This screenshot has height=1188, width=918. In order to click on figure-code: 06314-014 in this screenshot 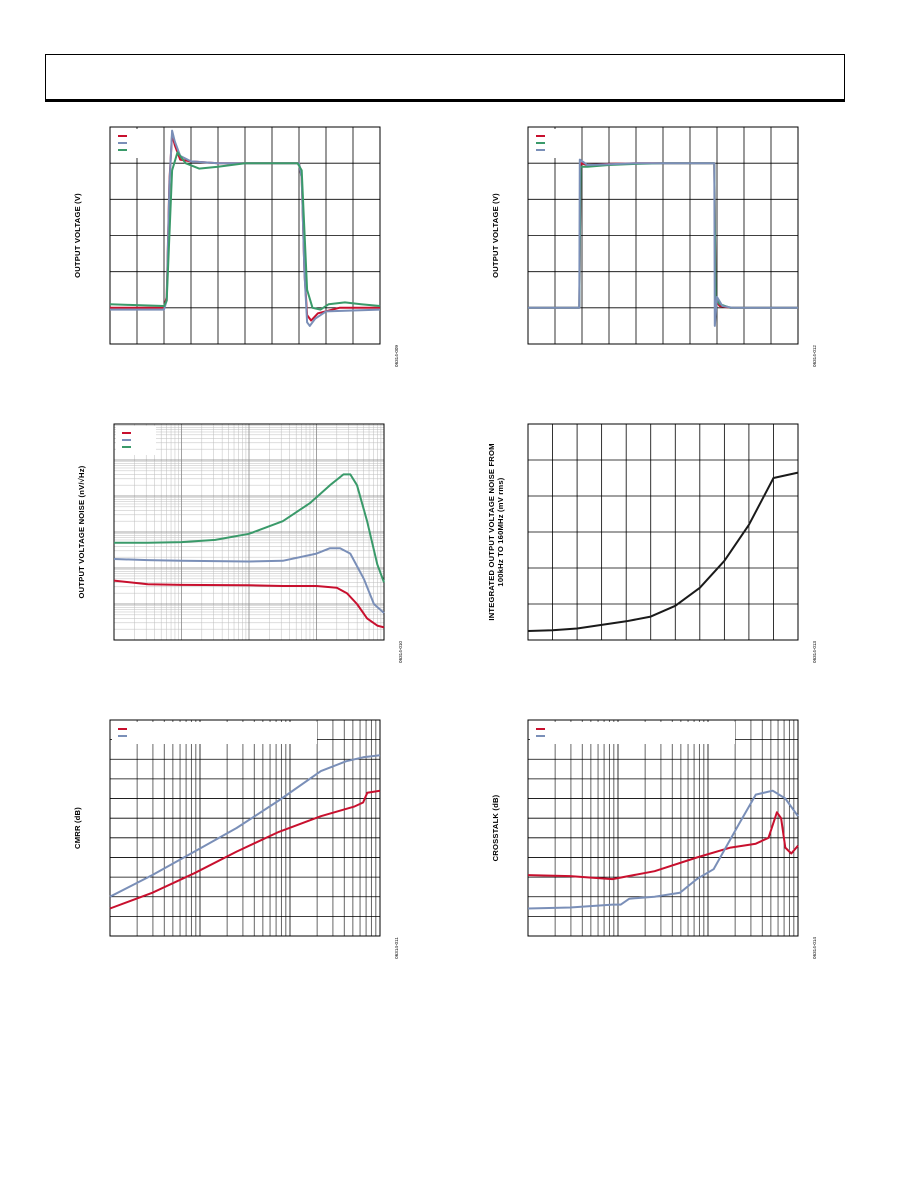, I will do `click(814, 948)`.